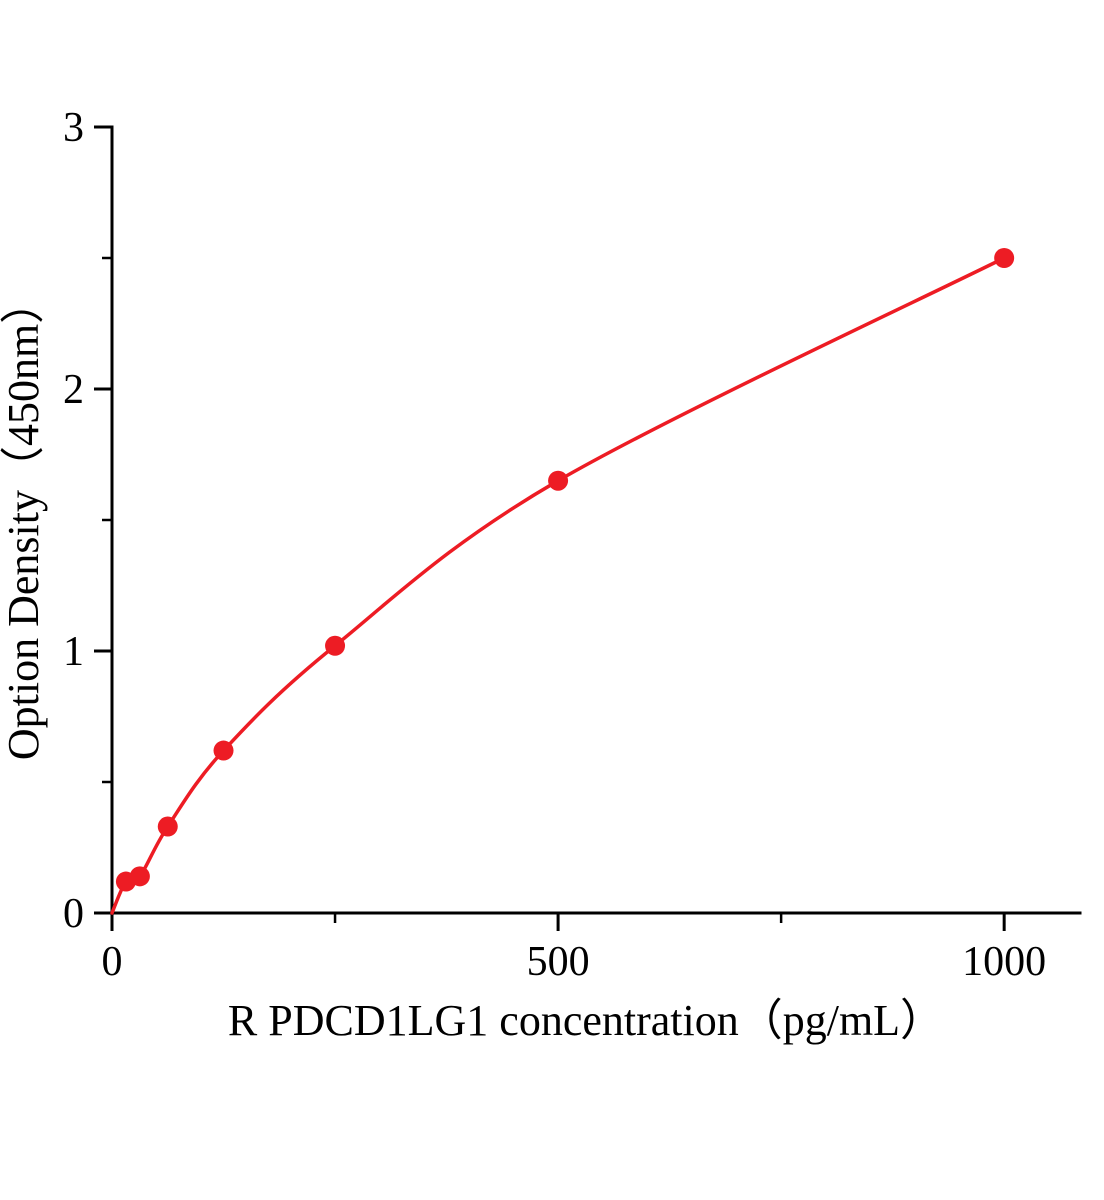  I want to click on x-axis-title: R PDCD1LG1 concentration（pg/mL）, so click(586, 1020).